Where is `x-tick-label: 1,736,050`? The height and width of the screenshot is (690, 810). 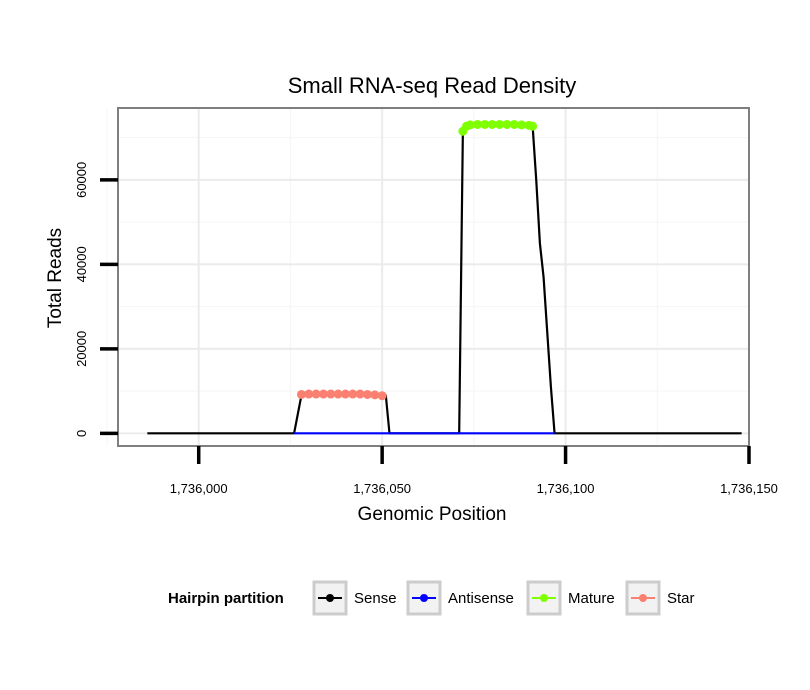
x-tick-label: 1,736,050 is located at coordinates (382, 488).